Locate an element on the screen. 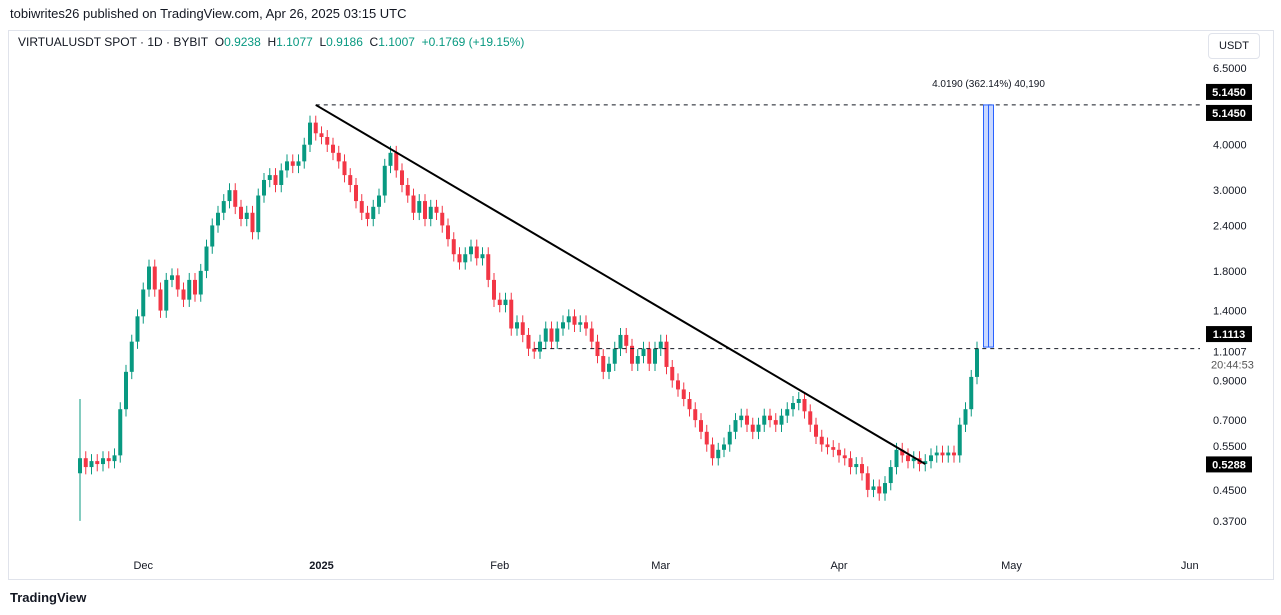 This screenshot has width=1281, height=615. tradingview-logo: TradingView is located at coordinates (48, 597).